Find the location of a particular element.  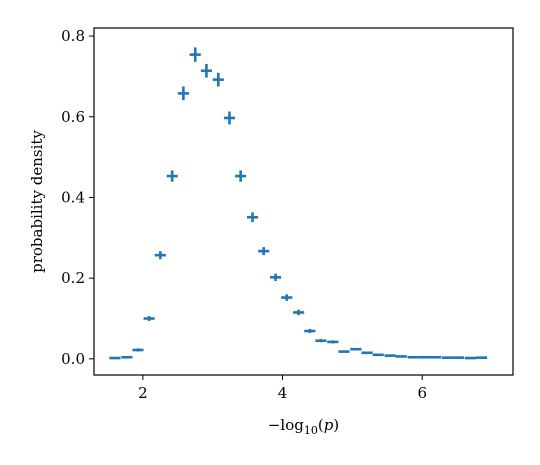

x-axis-ticks: 2 4 6 is located at coordinates (282, 388).